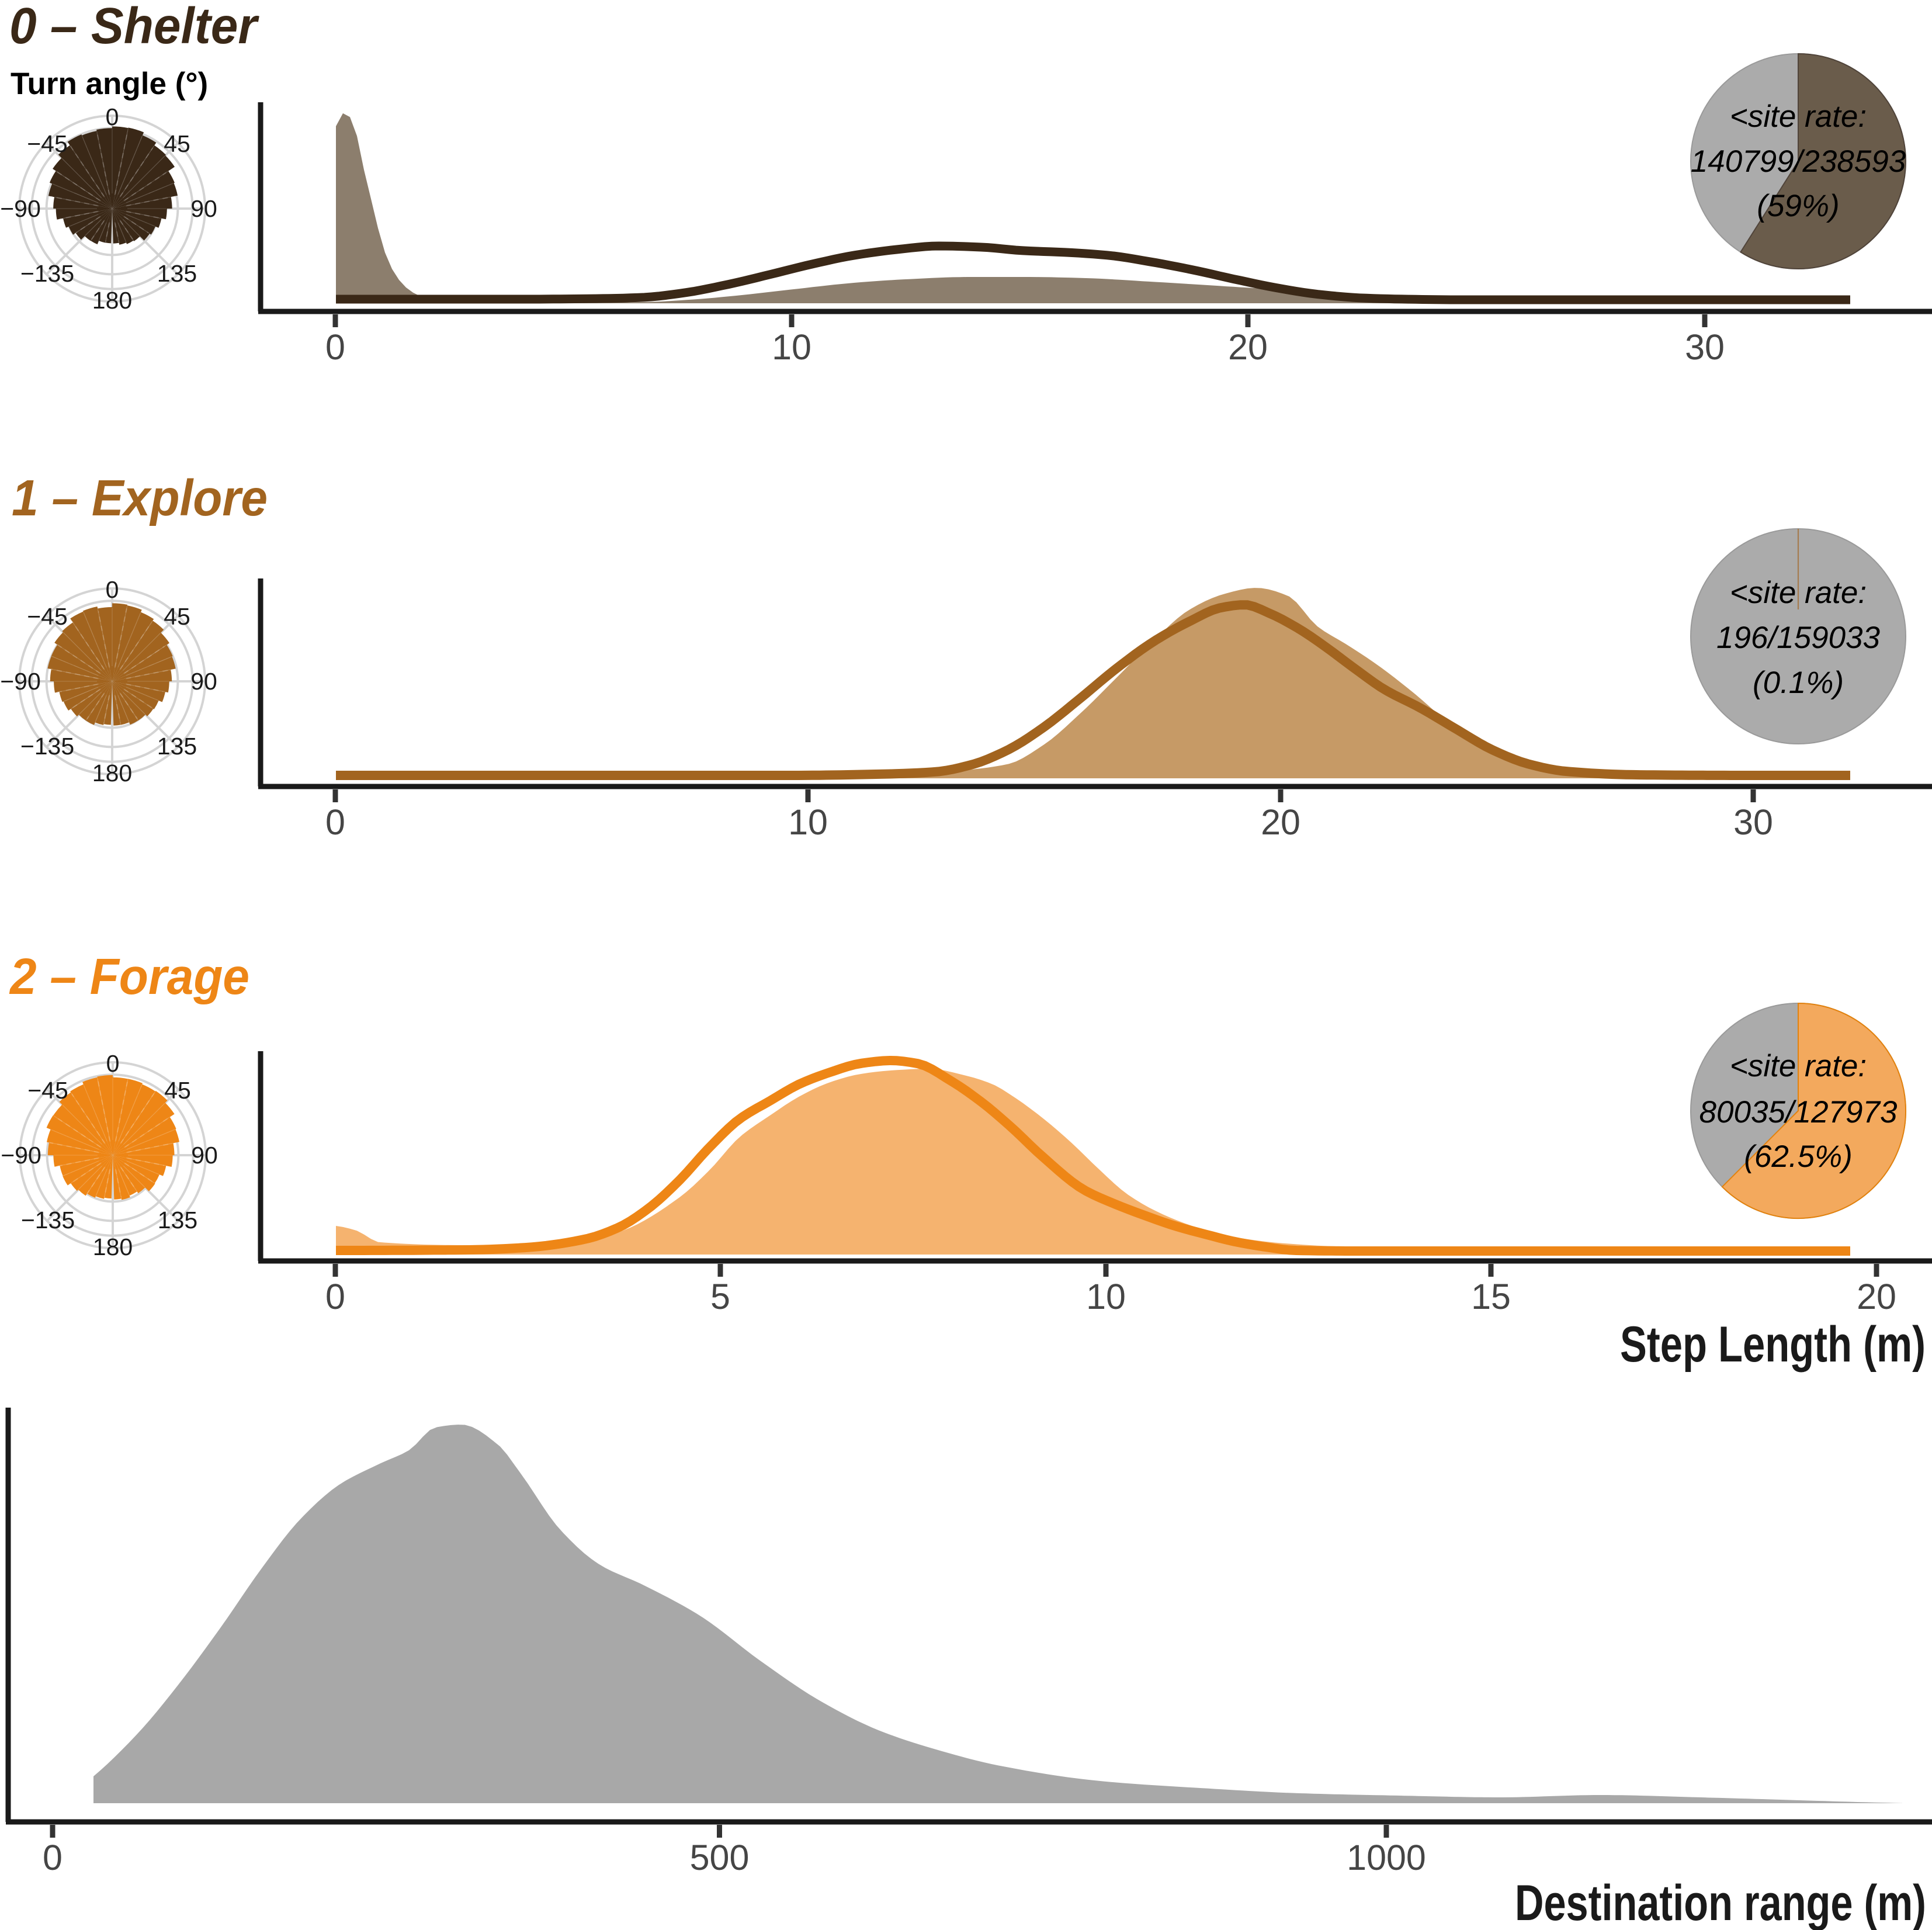 The width and height of the screenshot is (1932, 1930). Describe the element at coordinates (720, 1296) in the screenshot. I see `svg-text: 5` at that location.